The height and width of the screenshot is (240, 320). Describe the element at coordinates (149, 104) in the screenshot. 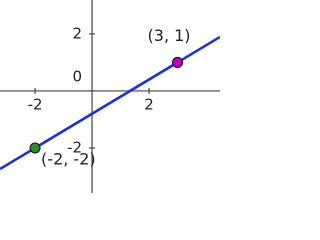

I see `x-tick-label: 2` at that location.